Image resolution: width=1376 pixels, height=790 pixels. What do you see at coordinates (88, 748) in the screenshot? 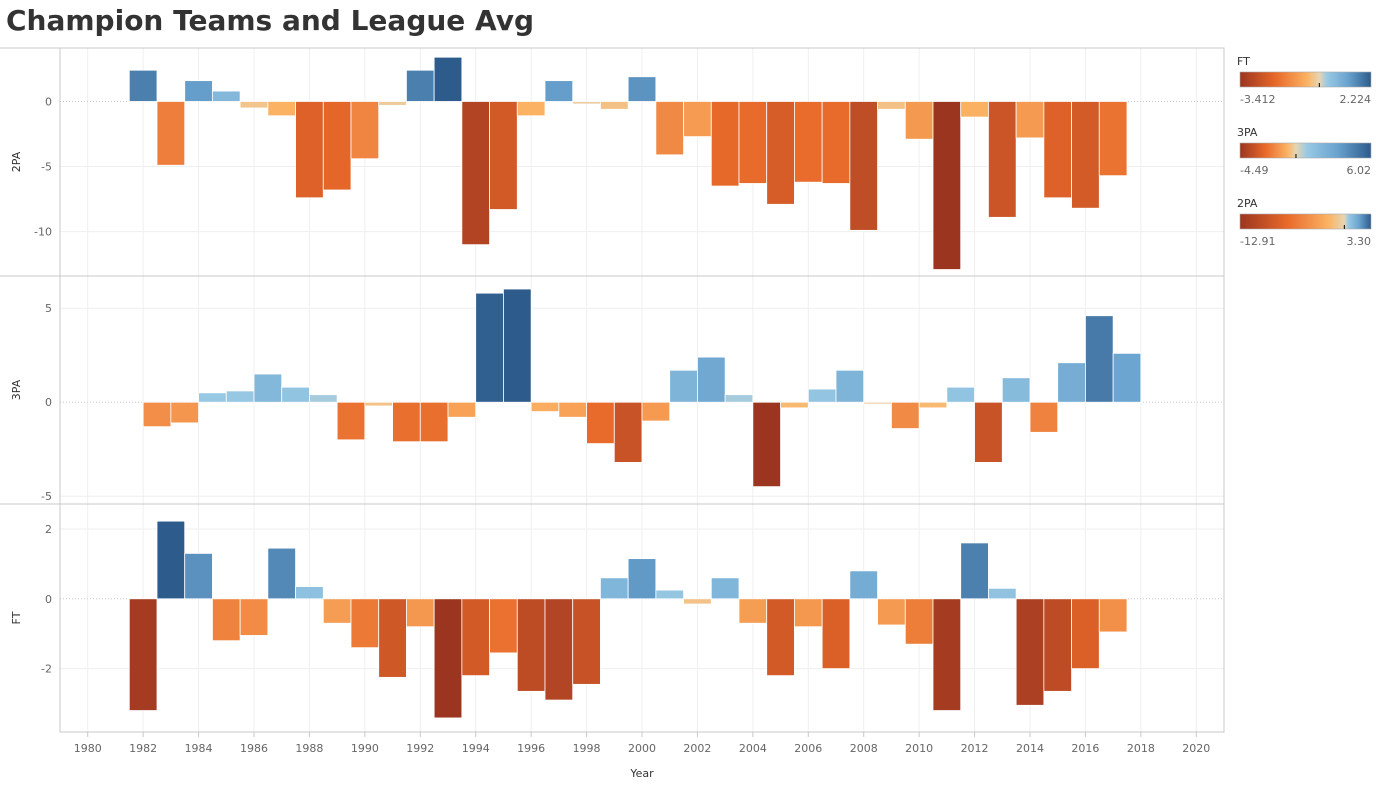
I see `x-tick-label: 1980` at bounding box center [88, 748].